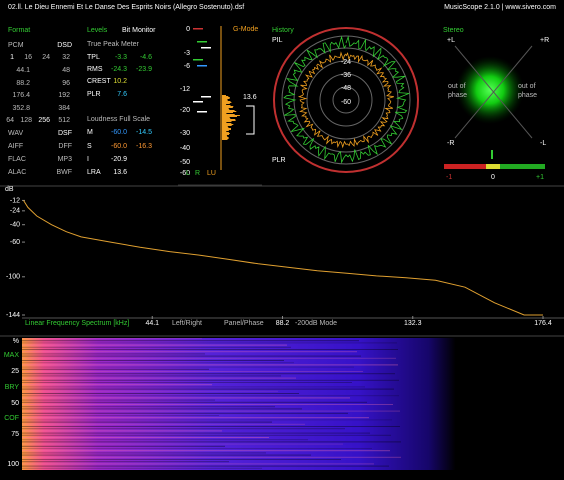  I want to click on format-option: 512, so click(64, 120).